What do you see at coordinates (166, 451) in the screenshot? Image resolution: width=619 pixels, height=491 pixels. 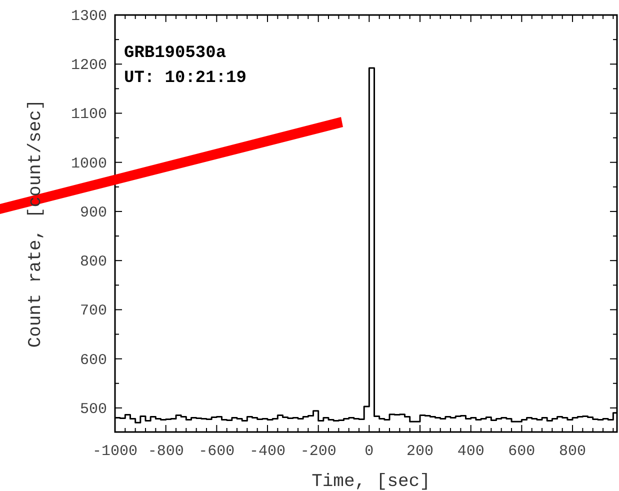 I see `x-tick-label: -800` at bounding box center [166, 451].